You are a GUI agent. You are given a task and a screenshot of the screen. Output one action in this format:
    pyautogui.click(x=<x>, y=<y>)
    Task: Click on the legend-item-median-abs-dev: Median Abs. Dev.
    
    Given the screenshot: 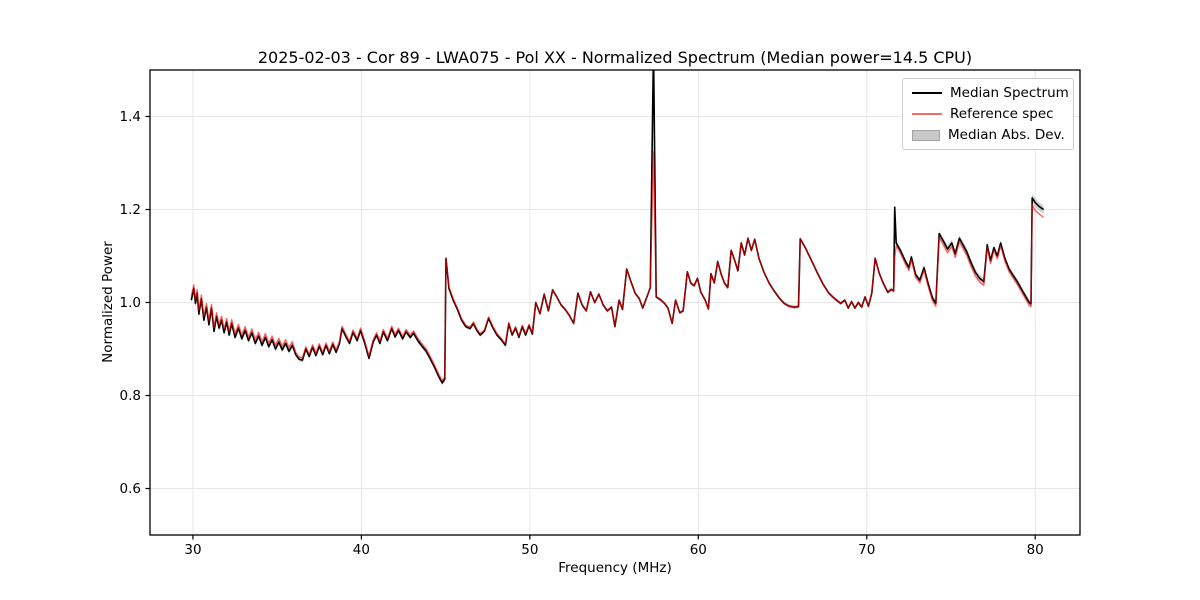 What is the action you would take?
    pyautogui.click(x=988, y=135)
    